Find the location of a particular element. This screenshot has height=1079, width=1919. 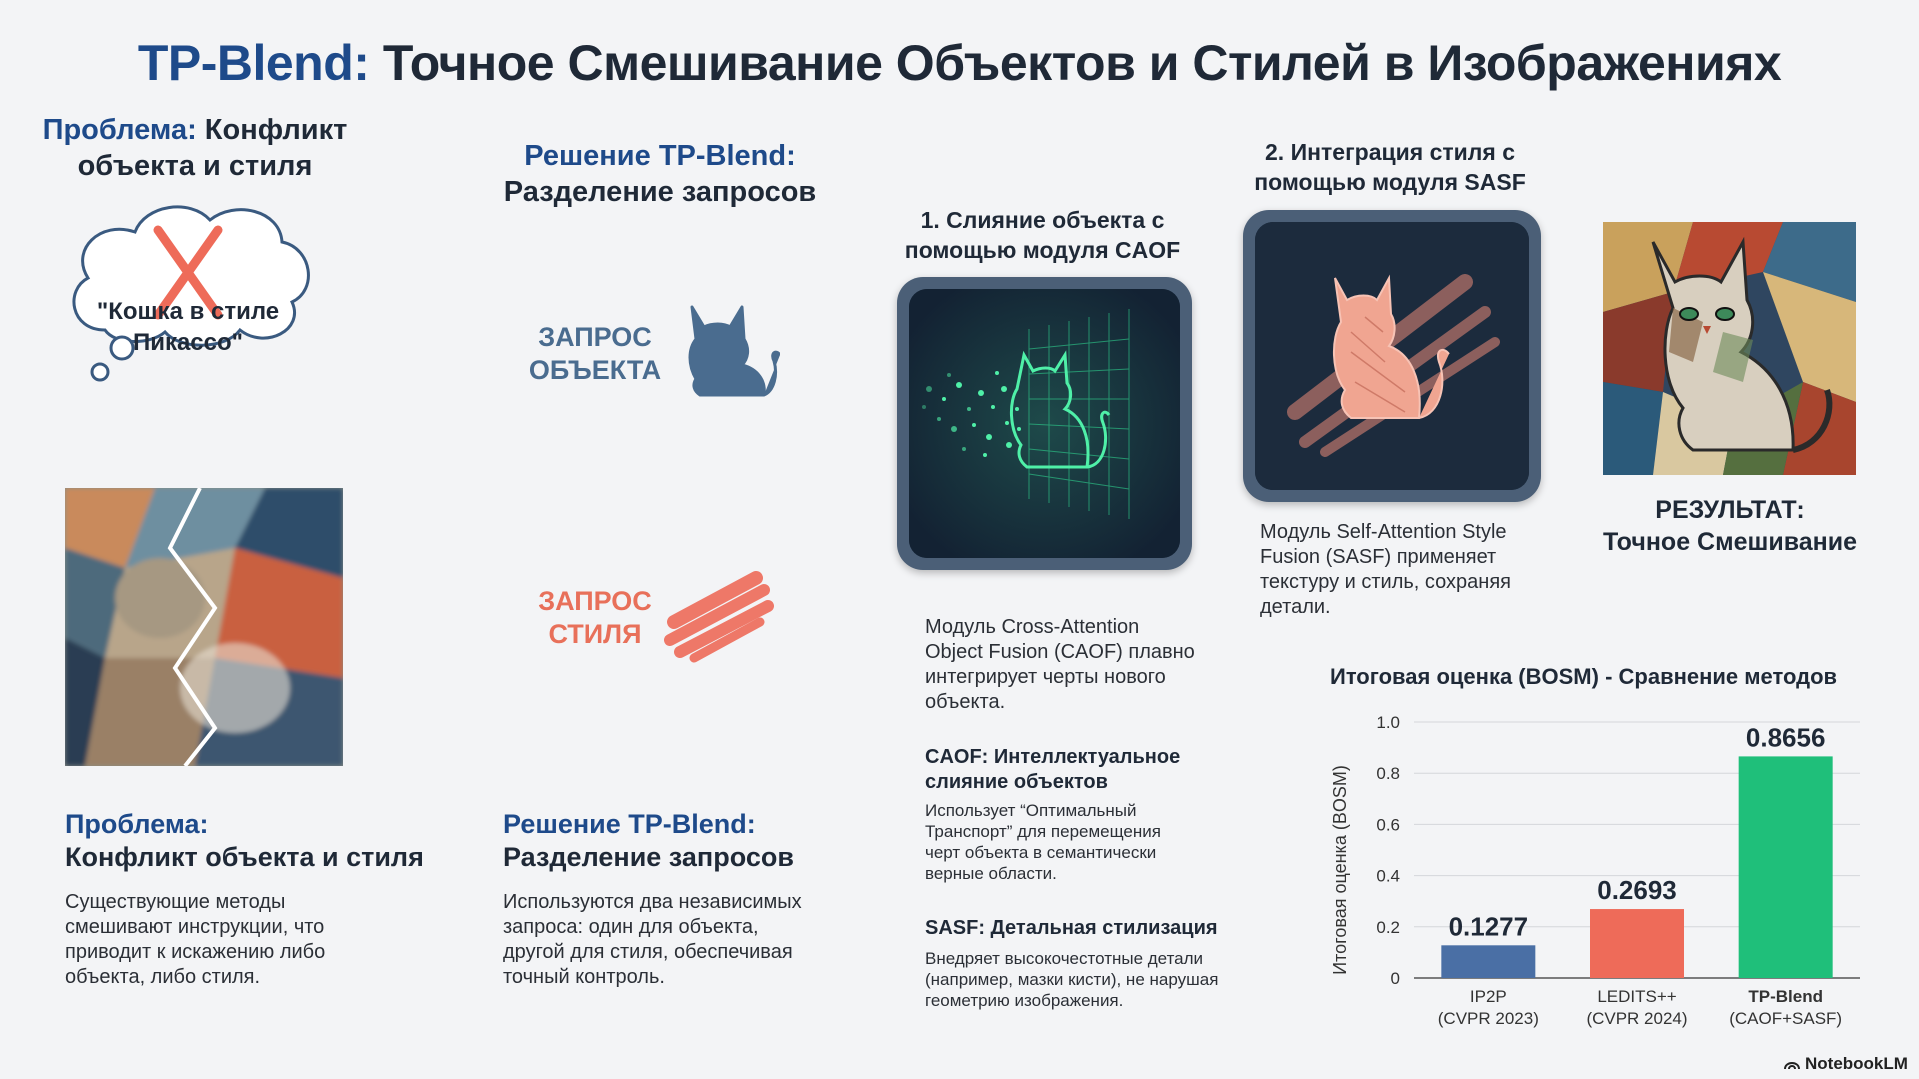

object-query-label: ЗАПРОС ОБЪЕКТА is located at coordinates (595, 354).